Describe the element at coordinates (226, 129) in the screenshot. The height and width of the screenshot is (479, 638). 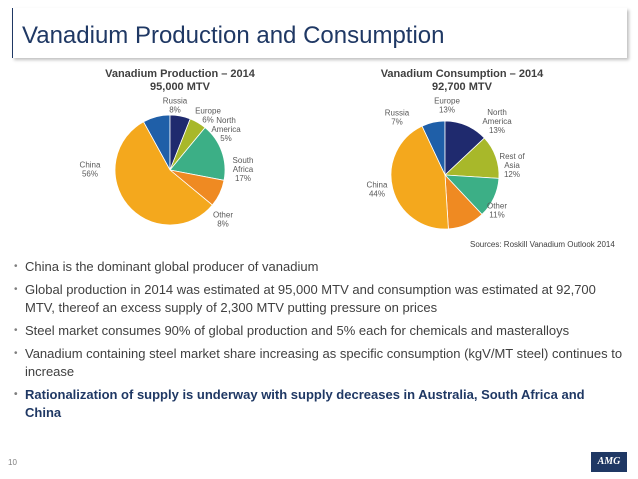
I see `data-label-north-america: North America 5%` at that location.